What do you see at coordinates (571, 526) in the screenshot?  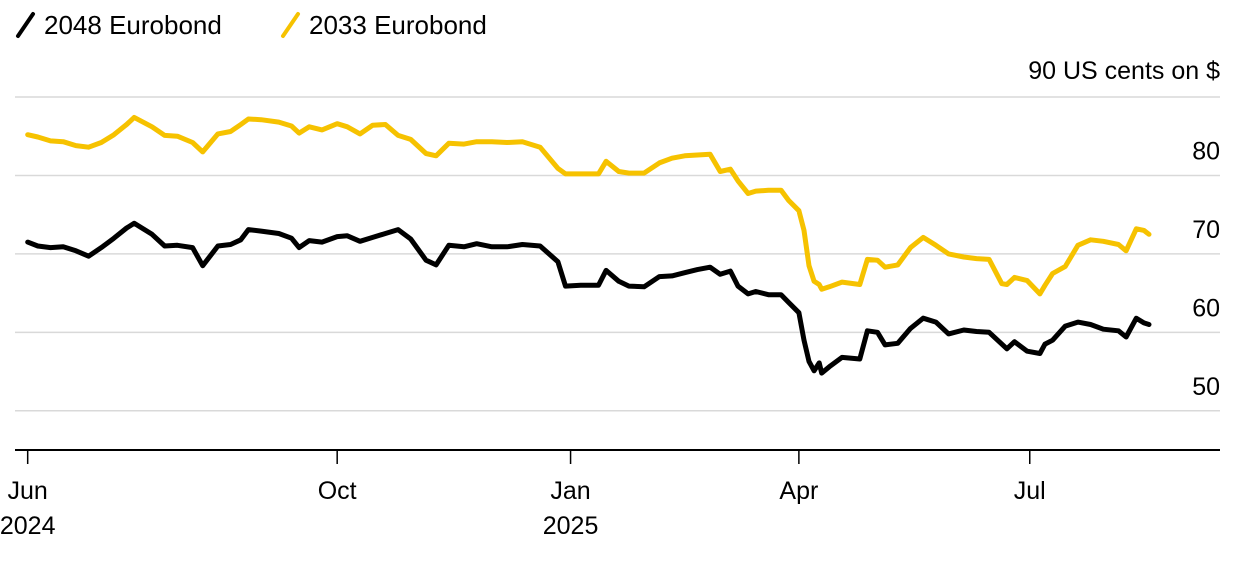 I see `x-tick-sublabel: 2025` at bounding box center [571, 526].